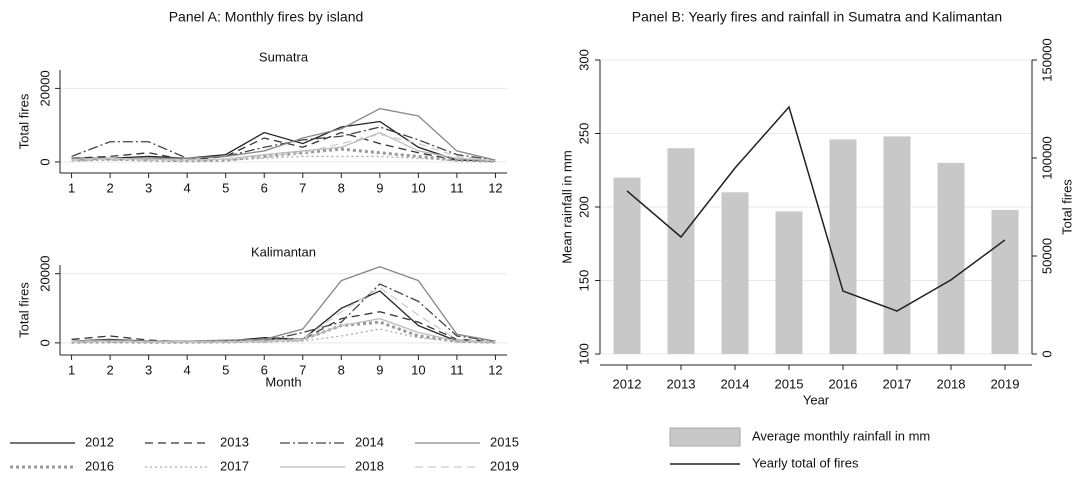  Describe the element at coordinates (283, 251) in the screenshot. I see `subplot-title: Kalimantan` at that location.